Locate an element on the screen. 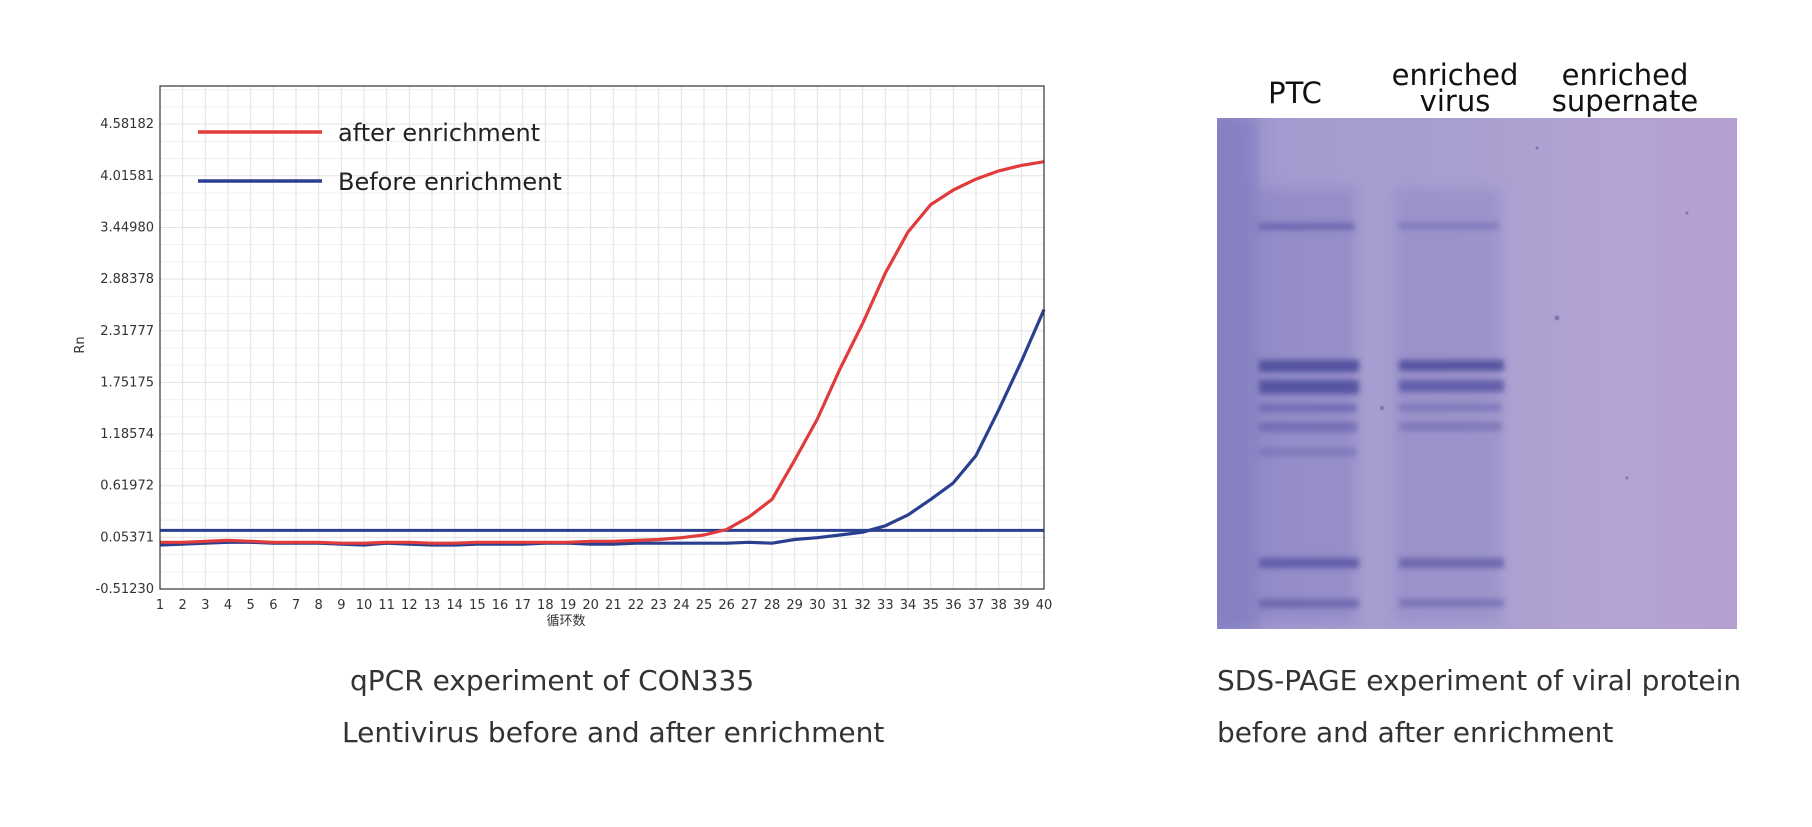 The width and height of the screenshot is (1812, 827). y-tick-label: 4.01581 is located at coordinates (127, 176).